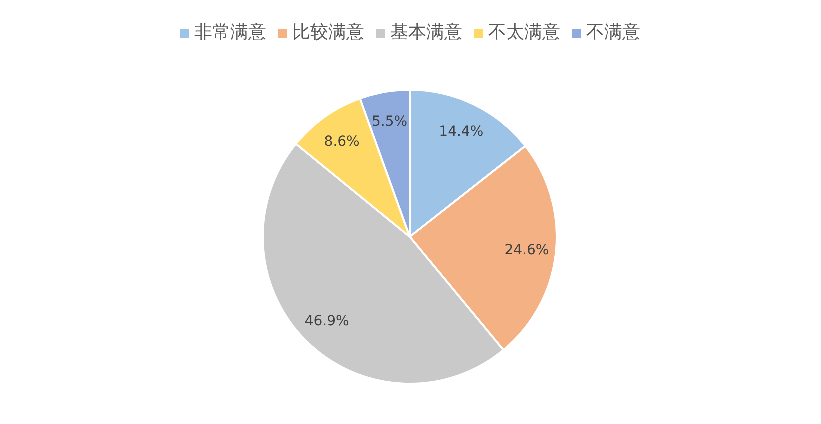 The image size is (821, 424). What do you see at coordinates (230, 32) in the screenshot?
I see `legend-label: 非常满意` at bounding box center [230, 32].